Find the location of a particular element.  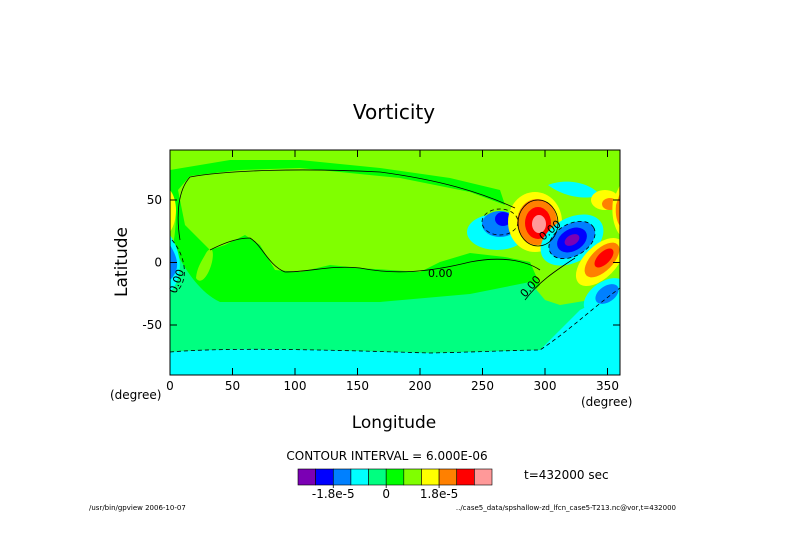

field-region-blue-west-eddy is located at coordinates (503, 219).